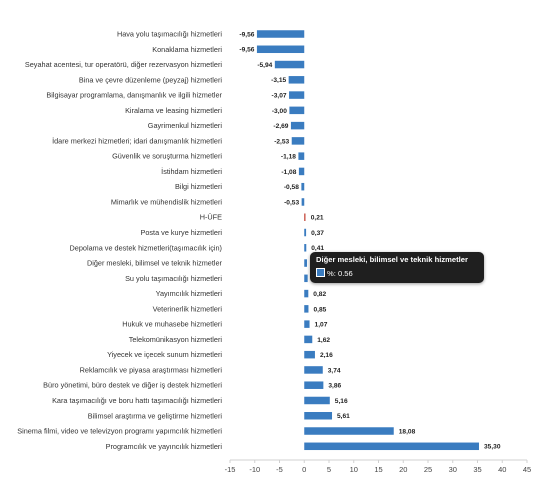  I want to click on value-label: 0,85, so click(319, 309).